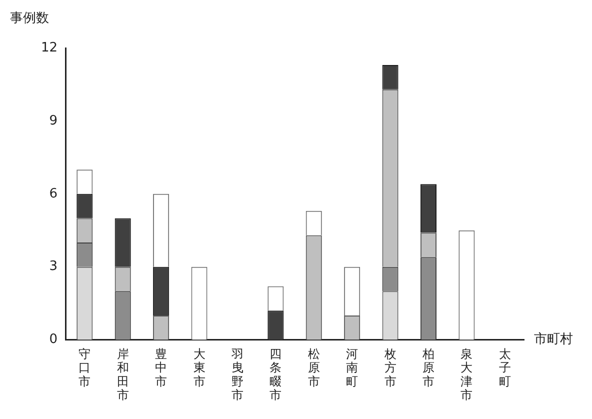 The width and height of the screenshot is (592, 419). What do you see at coordinates (29, 18) in the screenshot?
I see `y-axis-title: 事例数` at bounding box center [29, 18].